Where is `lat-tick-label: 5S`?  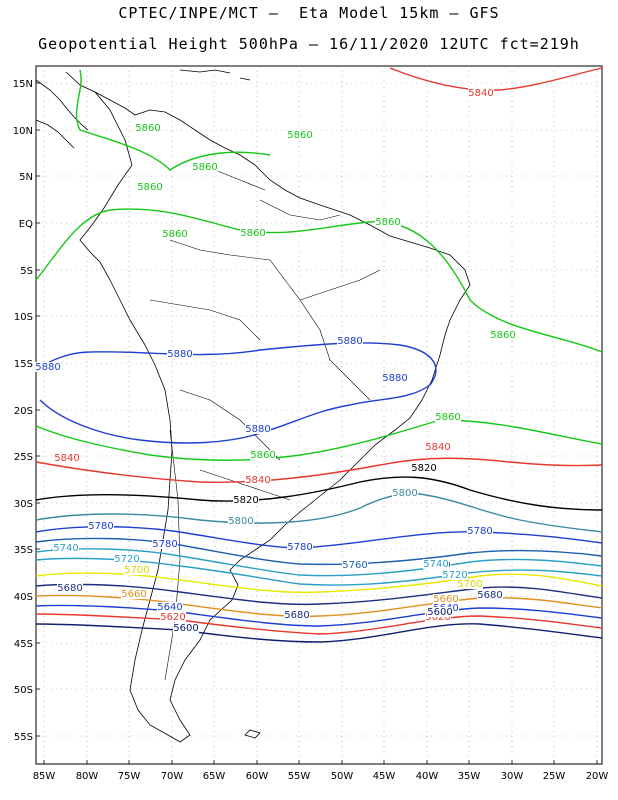
lat-tick-label: 5S is located at coordinates (26, 271).